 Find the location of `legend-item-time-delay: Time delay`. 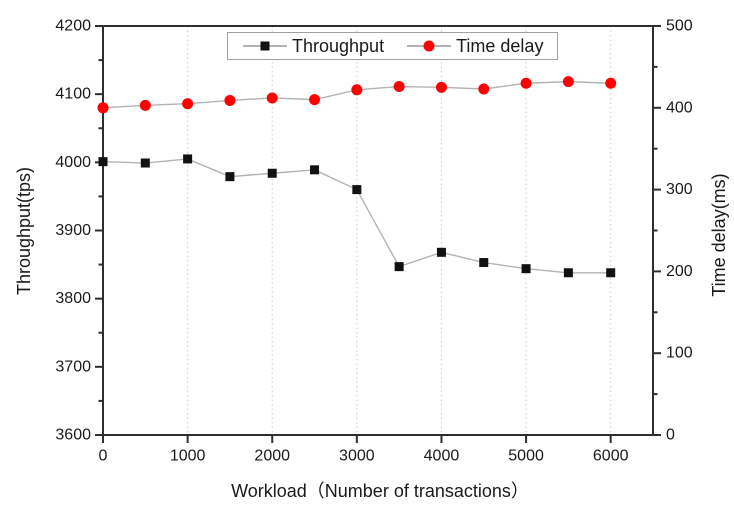

legend-item-time-delay: Time delay is located at coordinates (474, 46).